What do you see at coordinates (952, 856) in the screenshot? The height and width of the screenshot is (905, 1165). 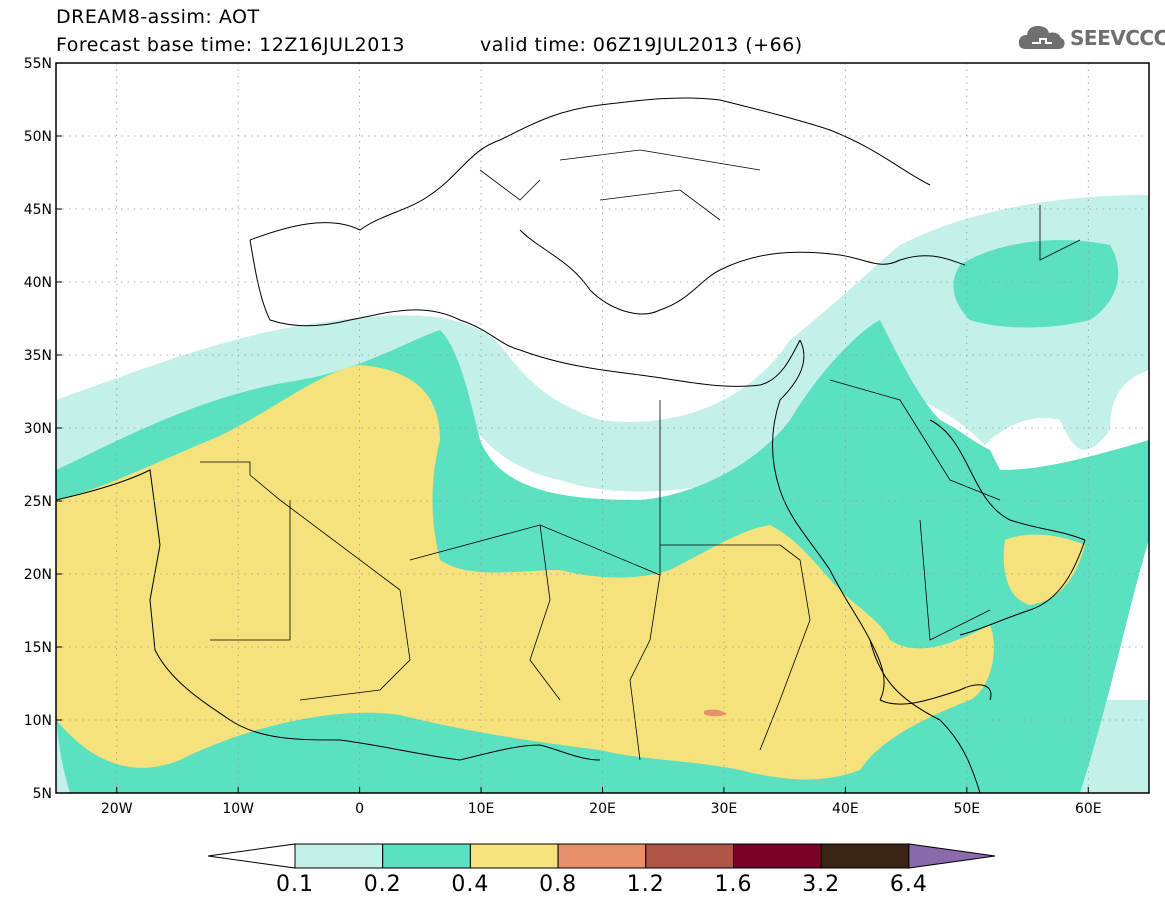 I see `colorbar-over-arrow` at bounding box center [952, 856].